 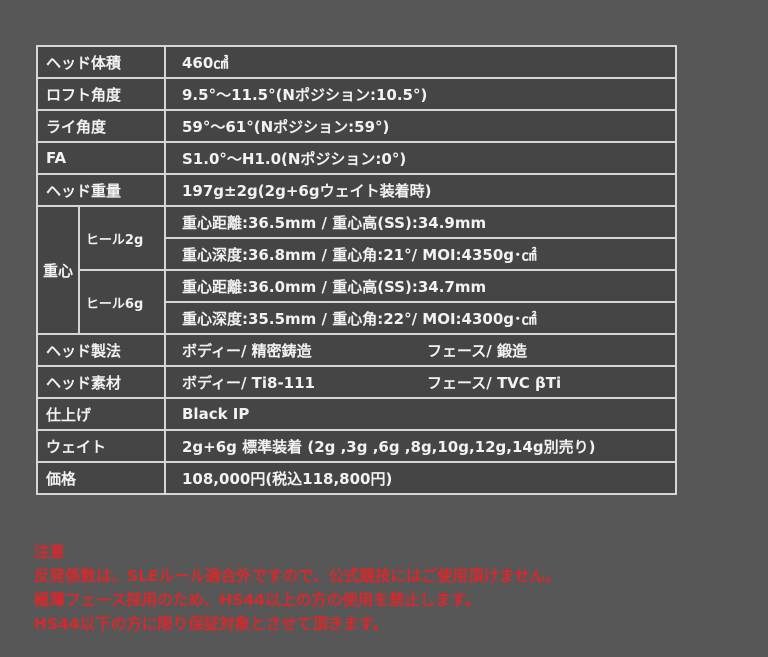 I want to click on table-row: ヘッド素材 ボディー/ Ti8-111 フェース/ TVC βTi, so click(x=356, y=382).